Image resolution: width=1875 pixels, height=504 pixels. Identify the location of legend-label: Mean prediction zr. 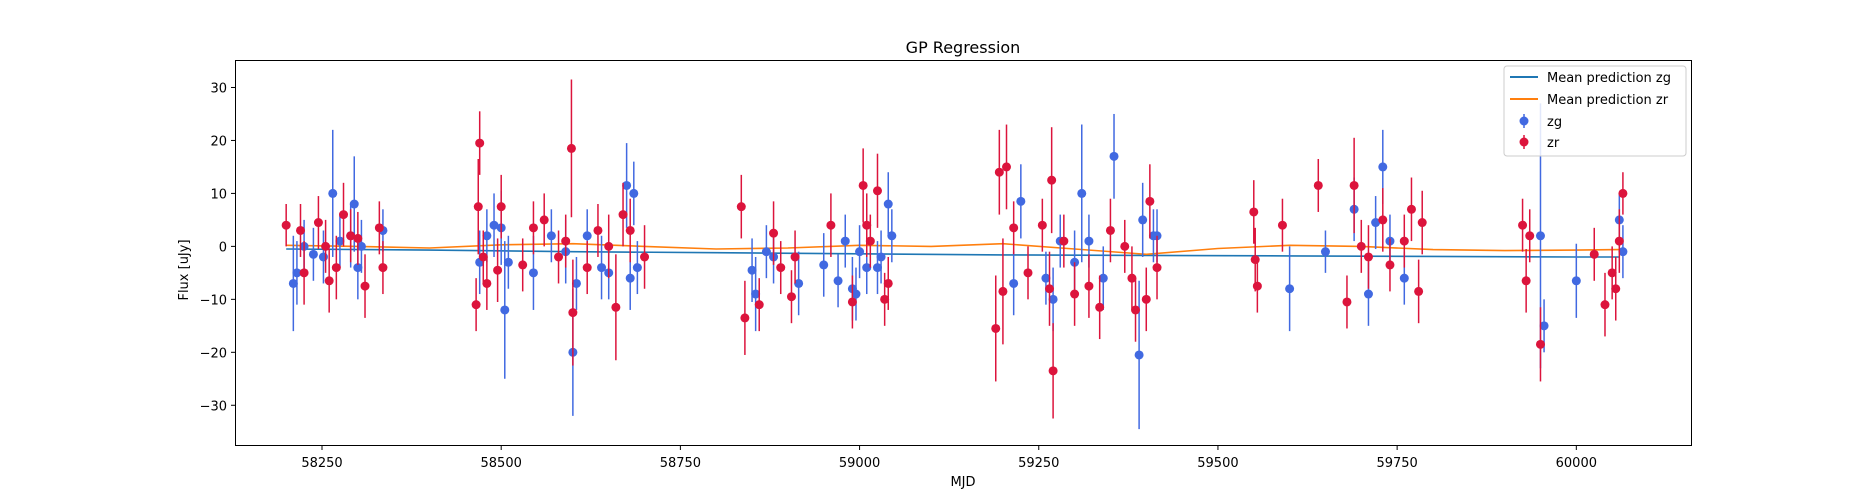
(1608, 100).